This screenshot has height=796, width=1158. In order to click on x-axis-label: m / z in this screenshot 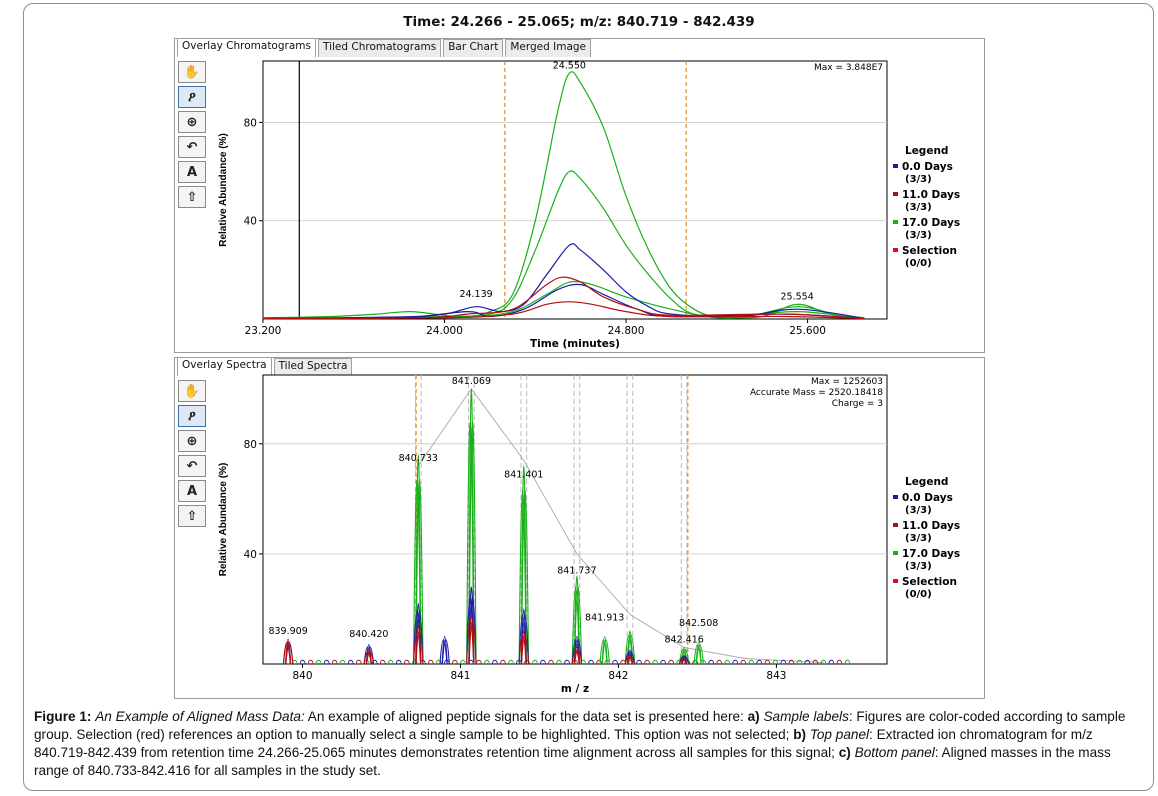, I will do `click(575, 689)`.